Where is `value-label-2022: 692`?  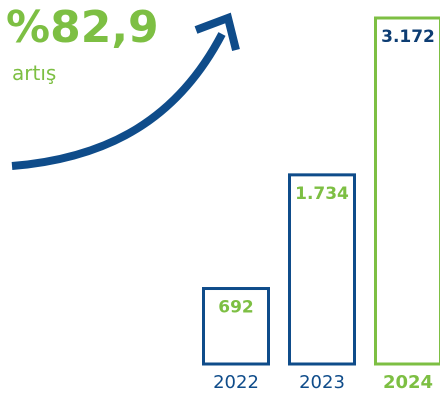
value-label-2022: 692 is located at coordinates (236, 308).